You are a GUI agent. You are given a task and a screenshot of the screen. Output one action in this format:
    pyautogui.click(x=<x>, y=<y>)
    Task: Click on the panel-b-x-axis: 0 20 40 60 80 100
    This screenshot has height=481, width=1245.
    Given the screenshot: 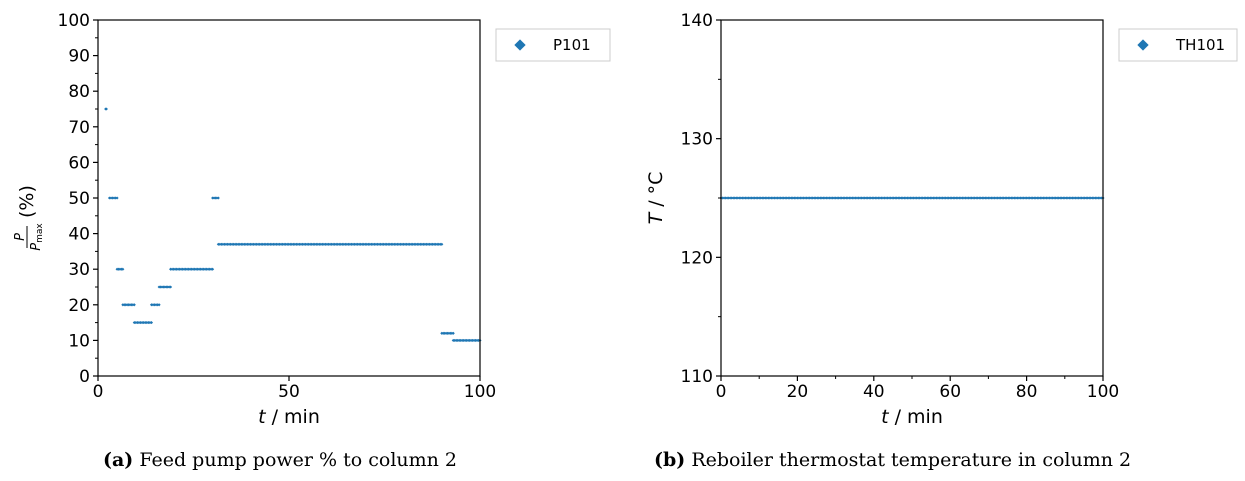 What is the action you would take?
    pyautogui.click(x=917, y=389)
    